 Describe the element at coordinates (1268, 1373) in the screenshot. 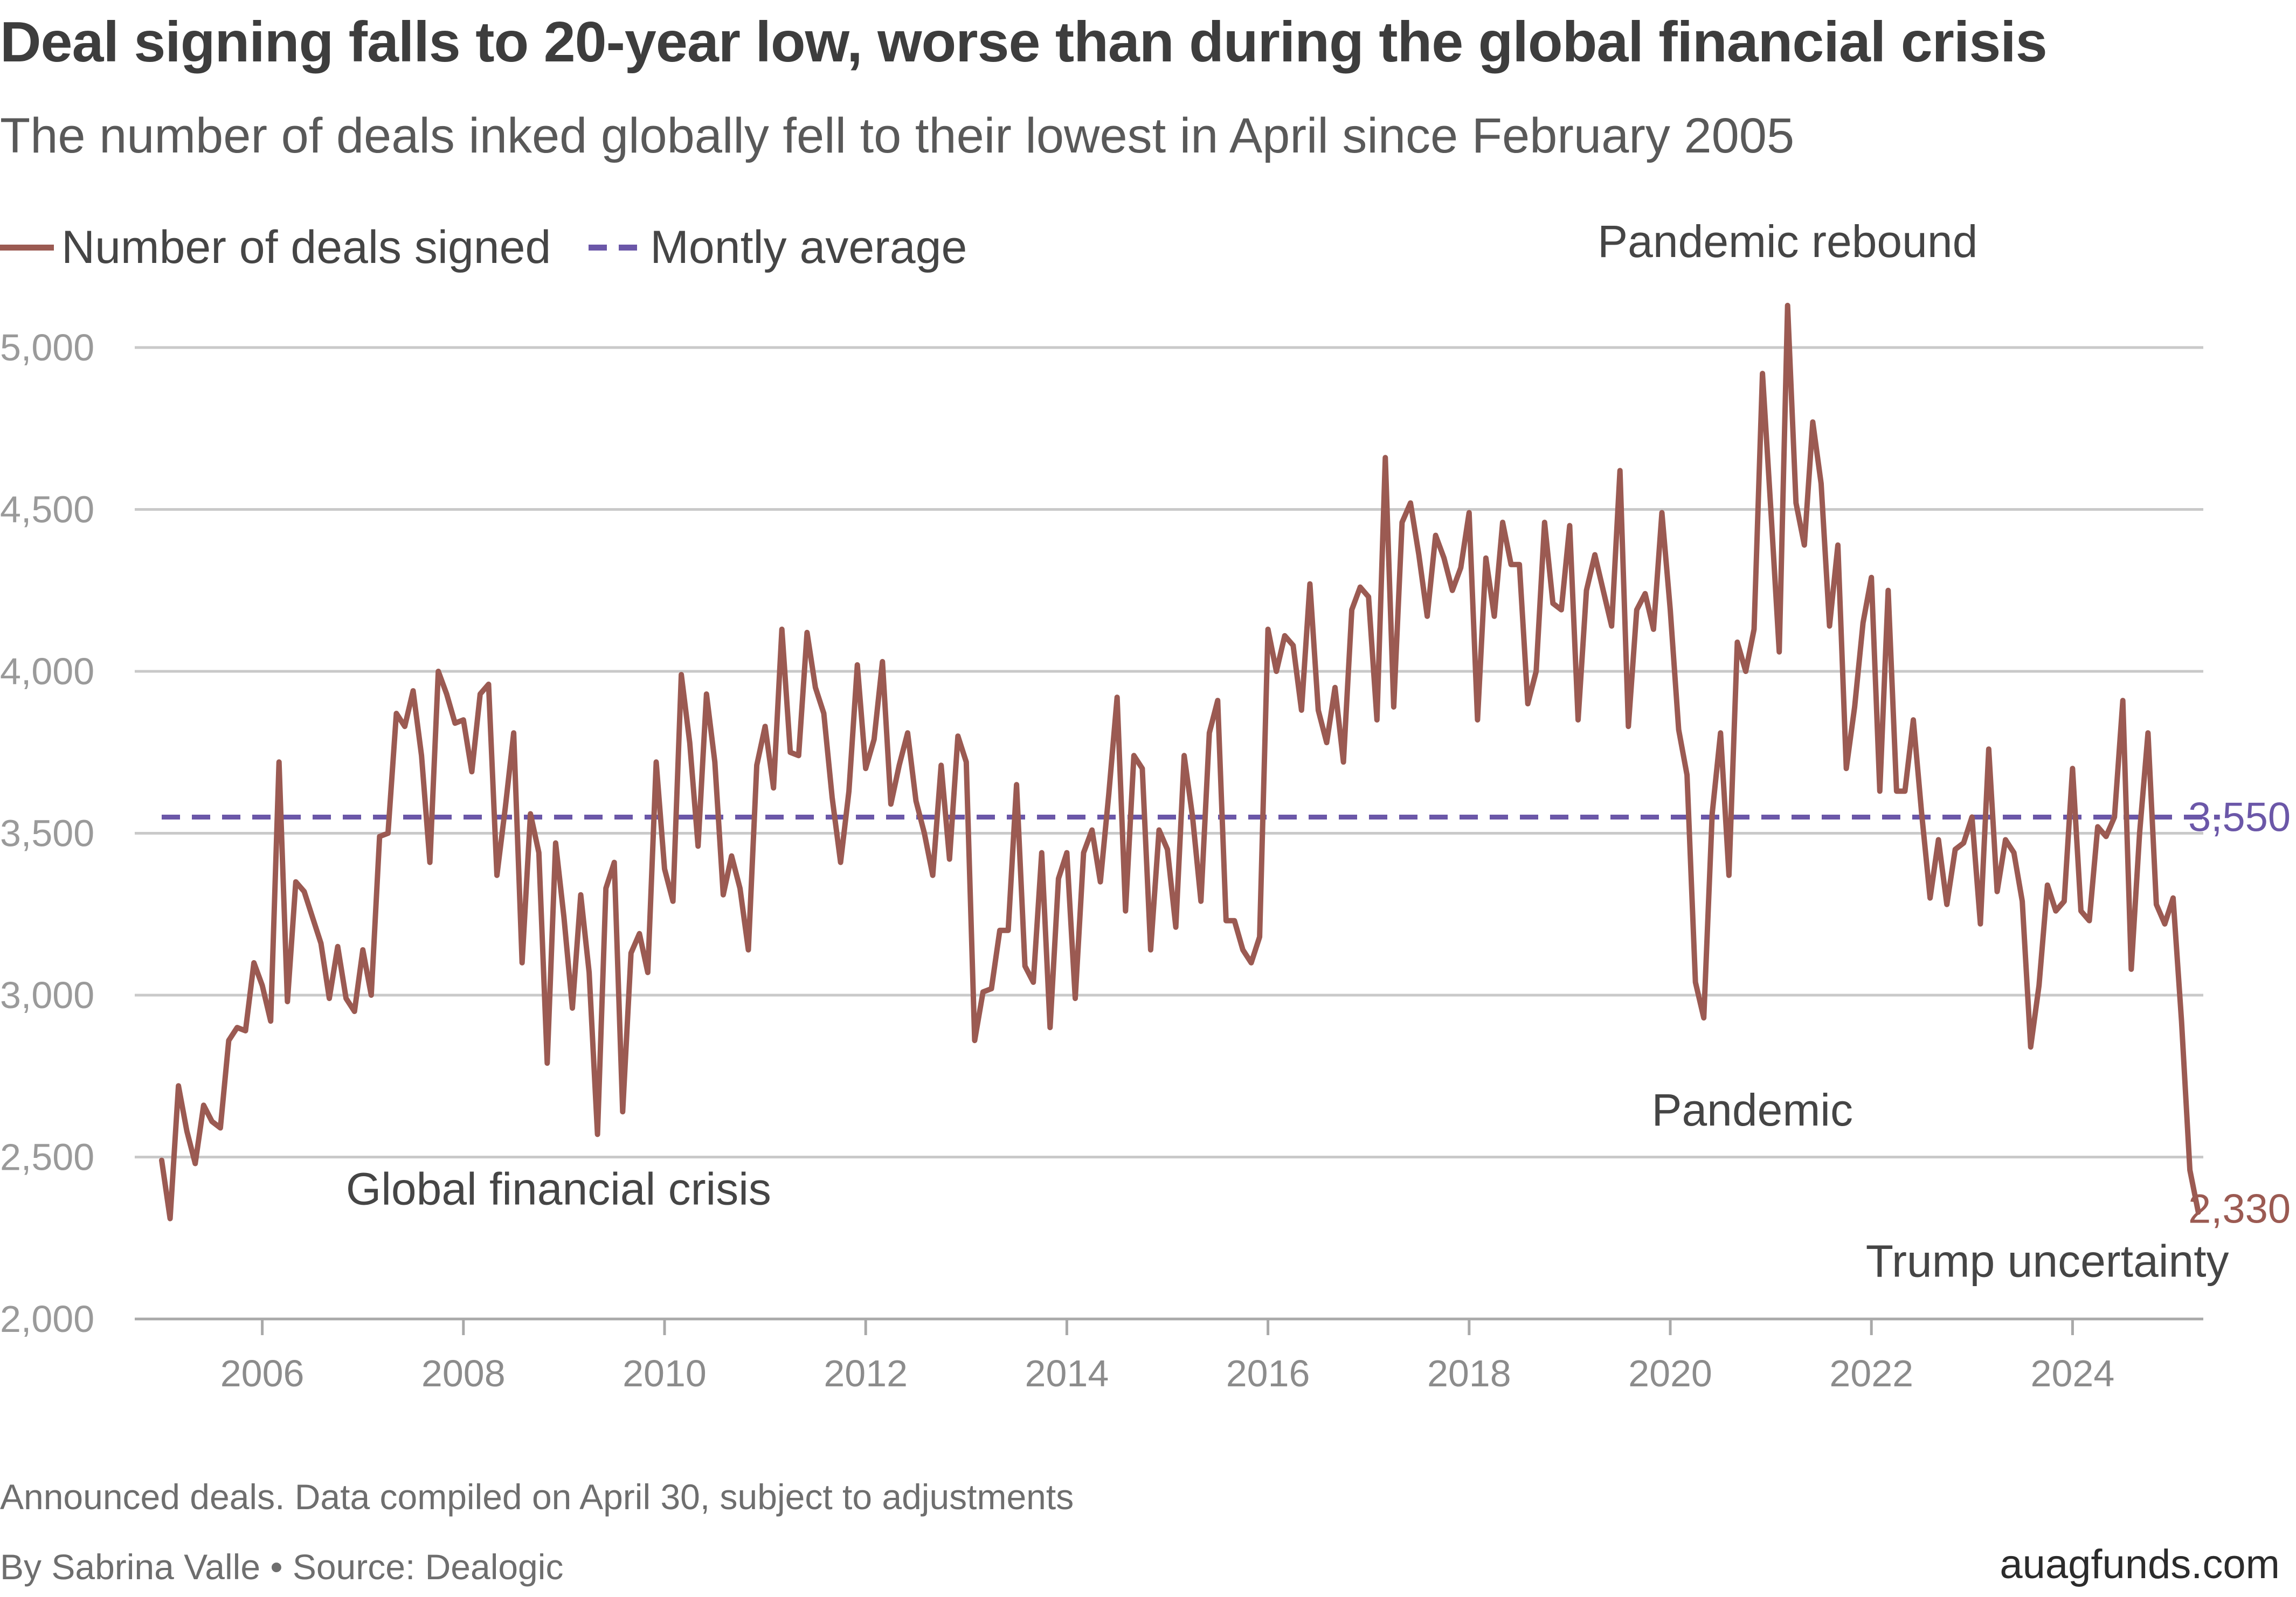

I see `x-tick-label: 2016` at that location.